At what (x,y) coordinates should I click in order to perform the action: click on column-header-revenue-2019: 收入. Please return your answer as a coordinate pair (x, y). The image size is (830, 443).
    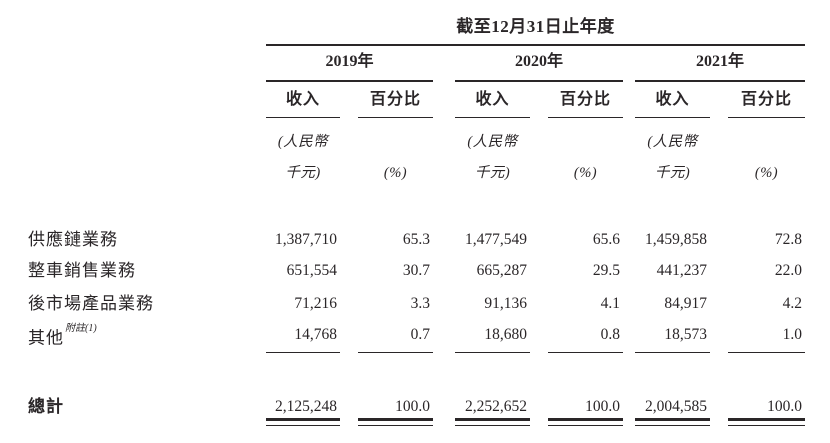
    Looking at the image, I should click on (302, 99).